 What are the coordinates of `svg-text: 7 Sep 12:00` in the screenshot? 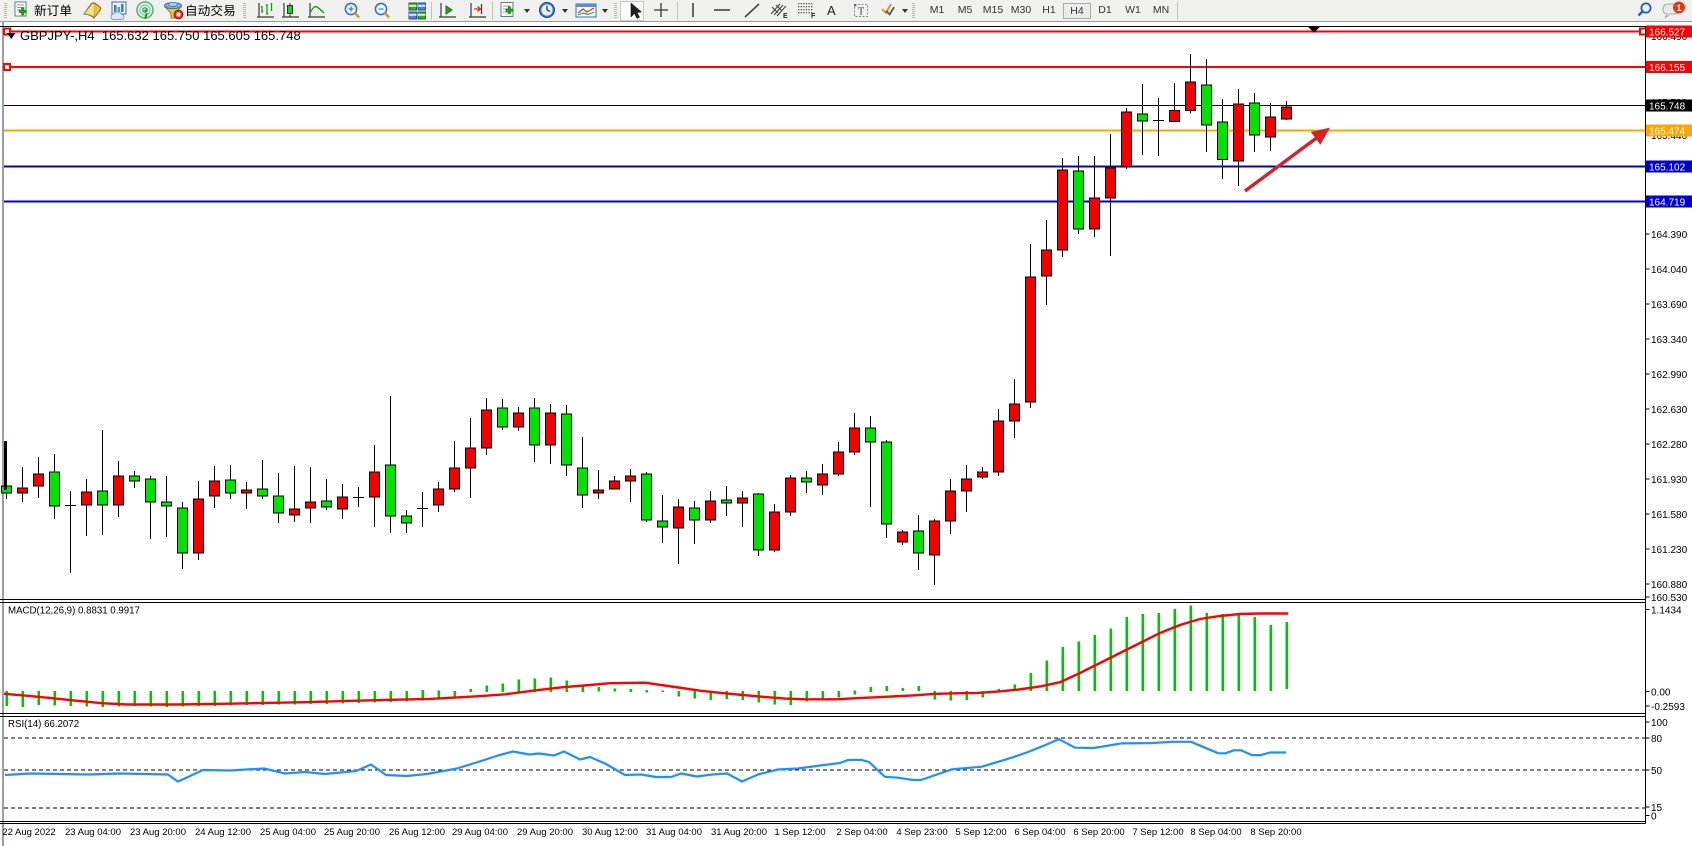 It's located at (1157, 832).